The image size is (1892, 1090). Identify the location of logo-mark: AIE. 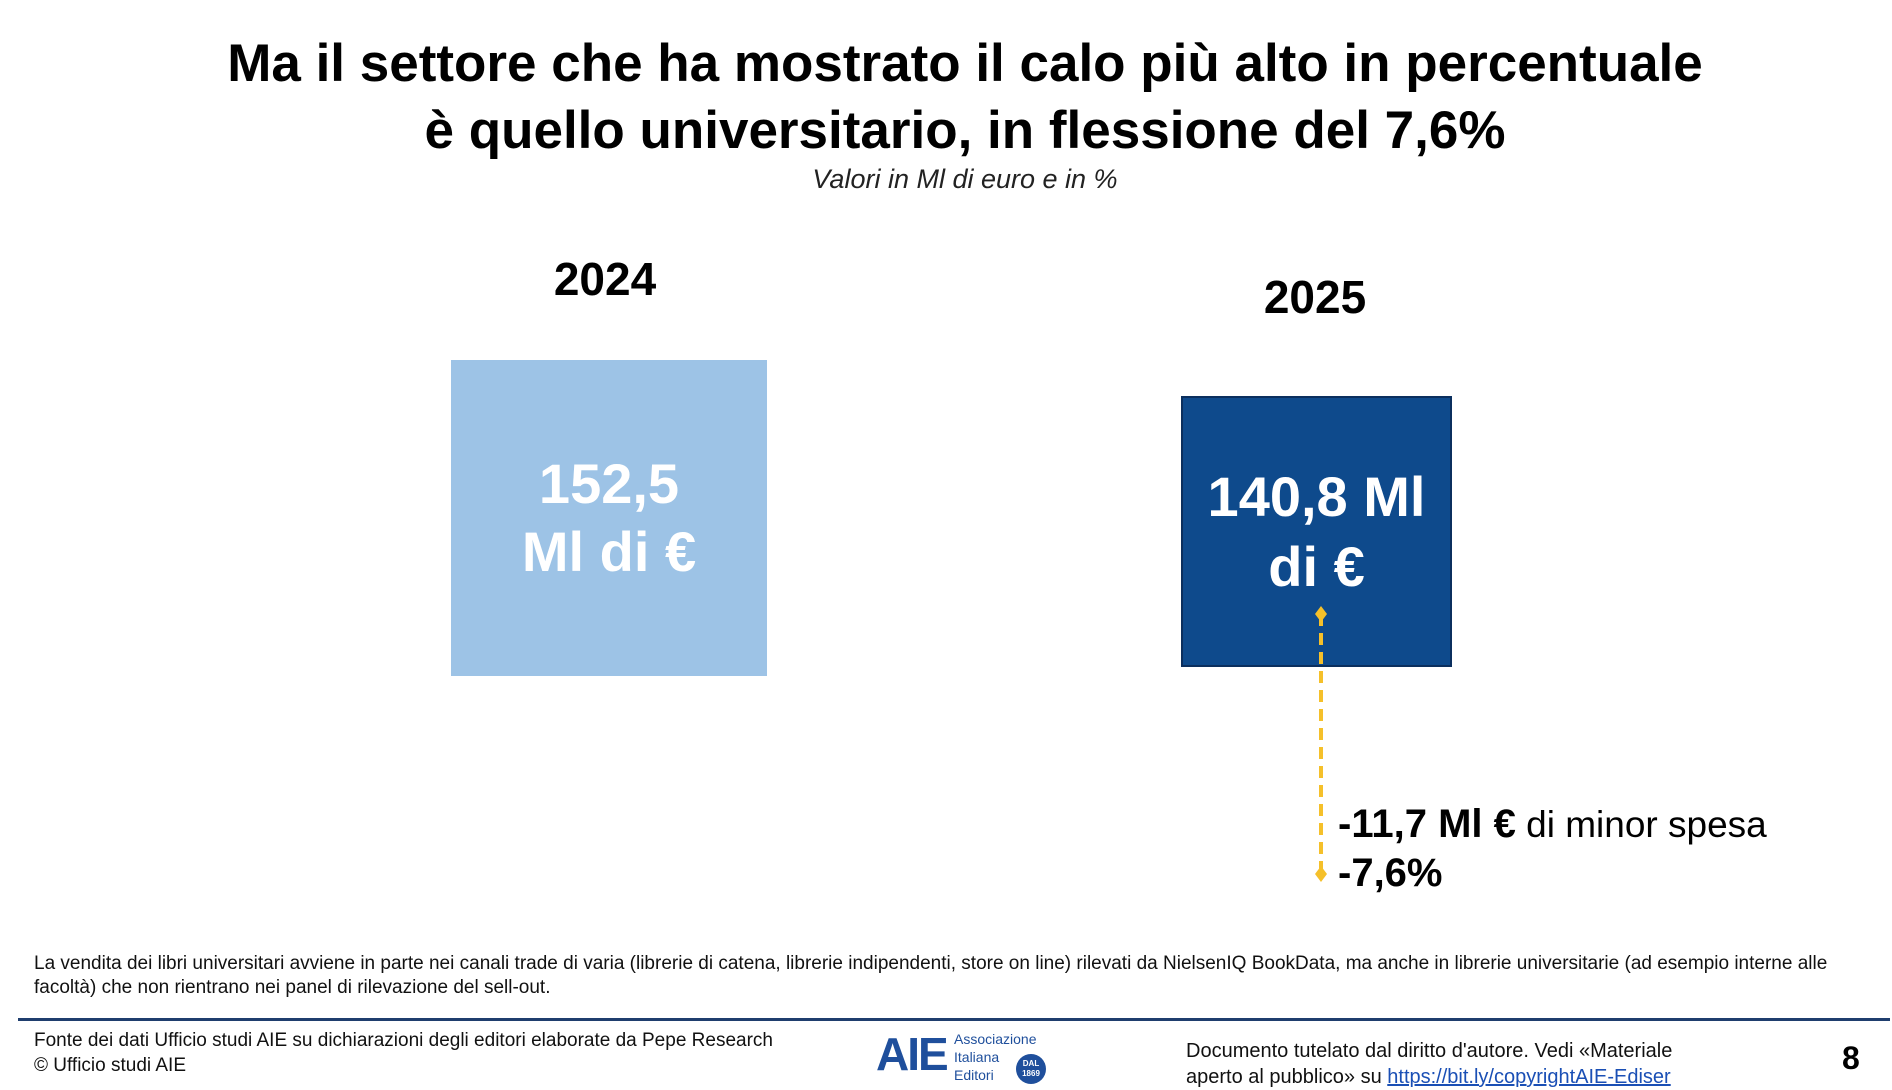
(912, 1054).